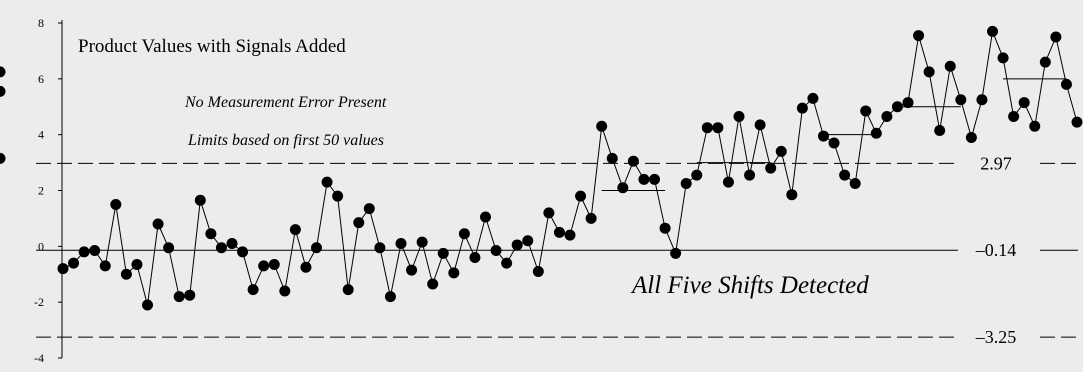  What do you see at coordinates (39, 358) in the screenshot?
I see `y-tick-label: -4` at bounding box center [39, 358].